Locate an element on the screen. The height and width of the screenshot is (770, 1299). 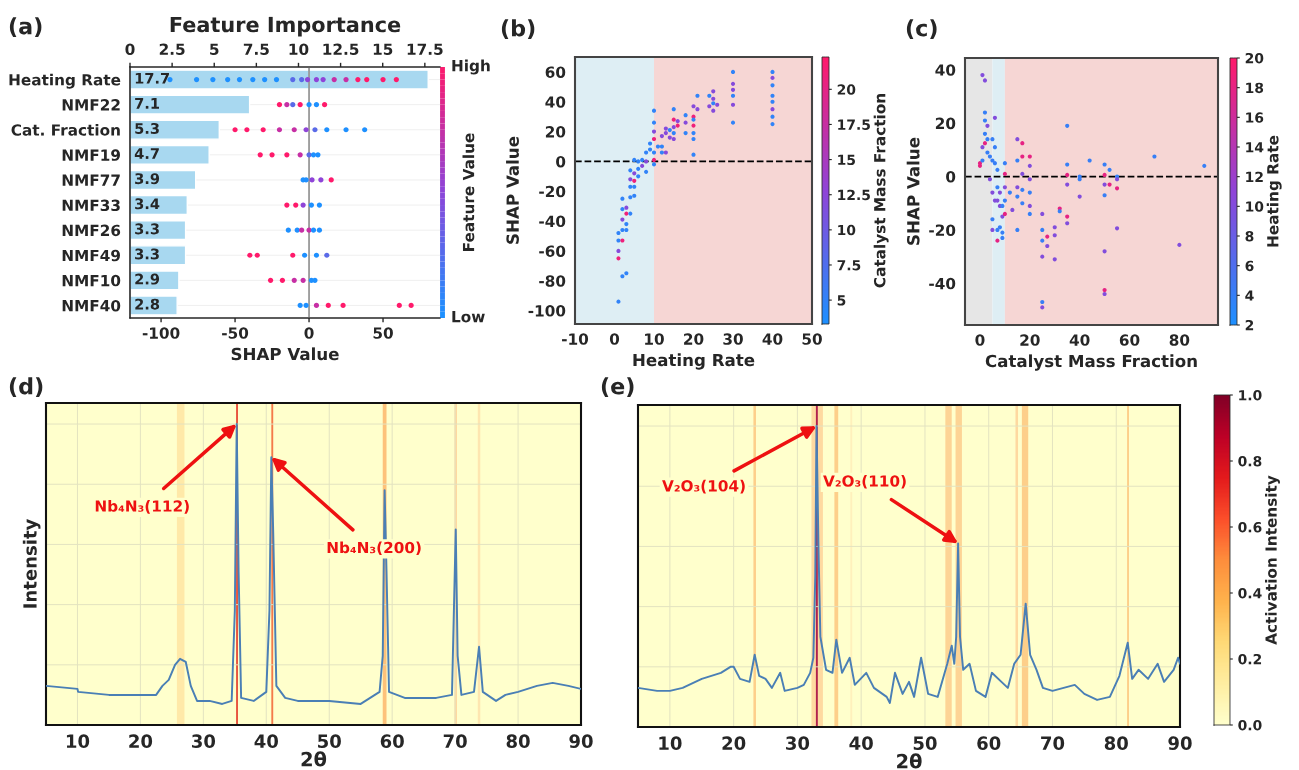
chart-title: (b) is located at coordinates (518, 29).